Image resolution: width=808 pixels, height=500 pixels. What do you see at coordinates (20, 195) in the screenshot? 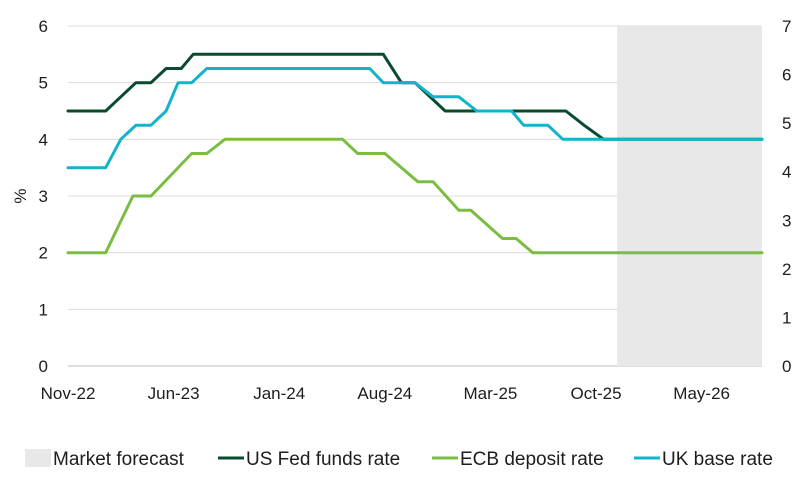
I see `y-axis-title: %` at bounding box center [20, 195].